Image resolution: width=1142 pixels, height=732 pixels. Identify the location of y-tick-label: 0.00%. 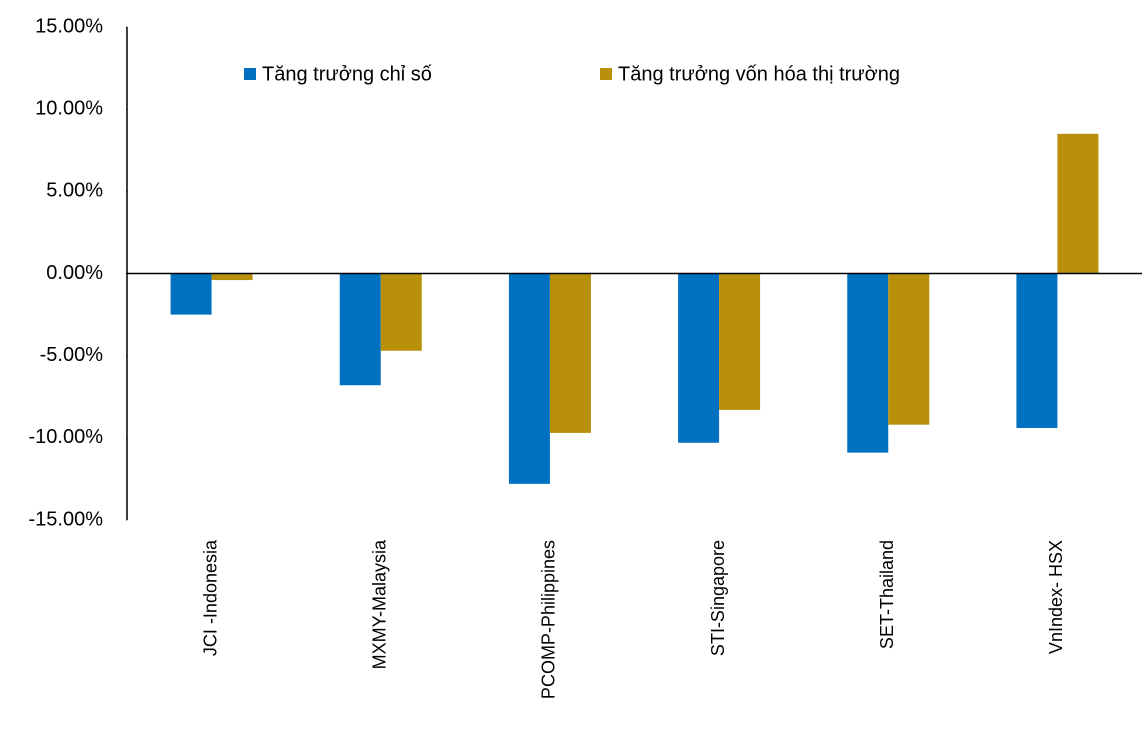
(74, 273).